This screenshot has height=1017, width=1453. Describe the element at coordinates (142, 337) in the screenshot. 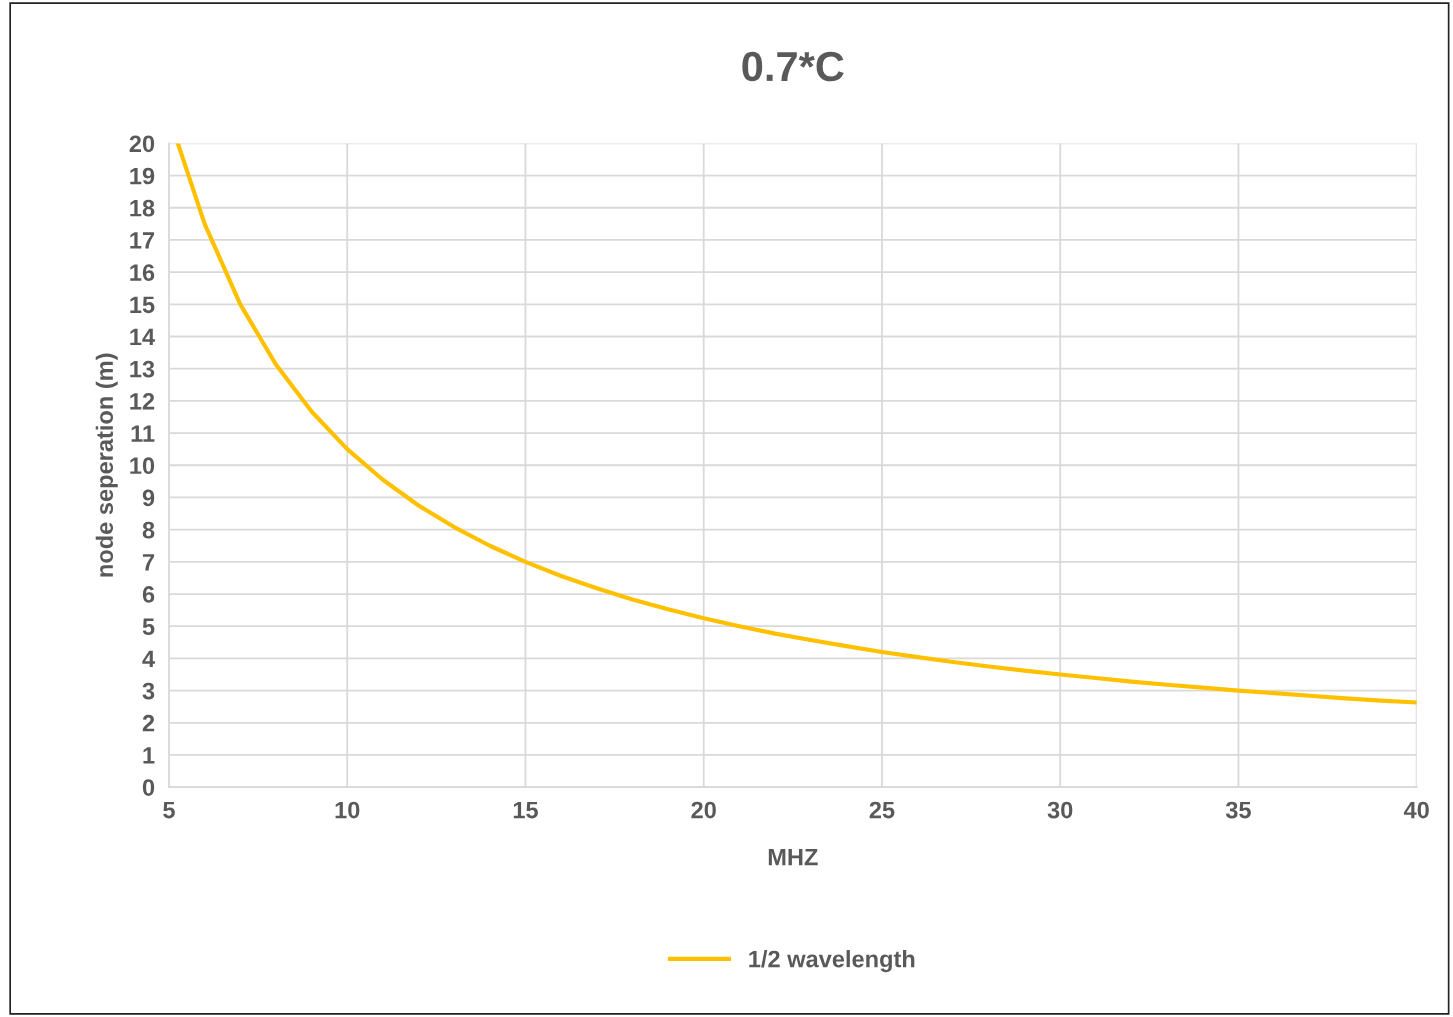

I see `y-tick-label: 14` at that location.